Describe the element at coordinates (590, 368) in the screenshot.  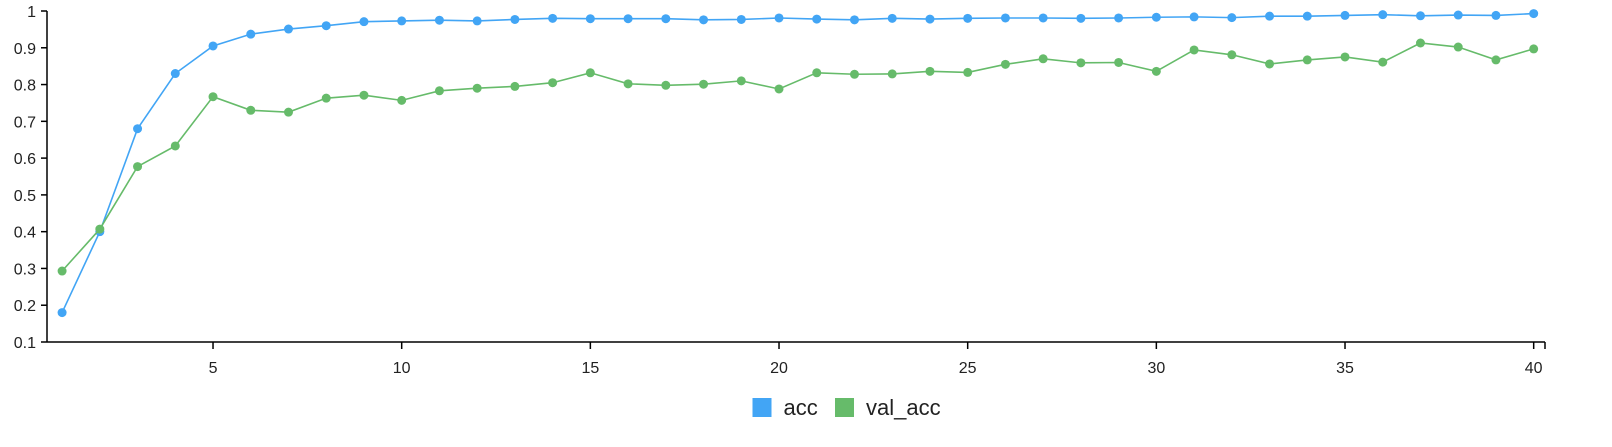
I see `x-tick-label: 15` at that location.